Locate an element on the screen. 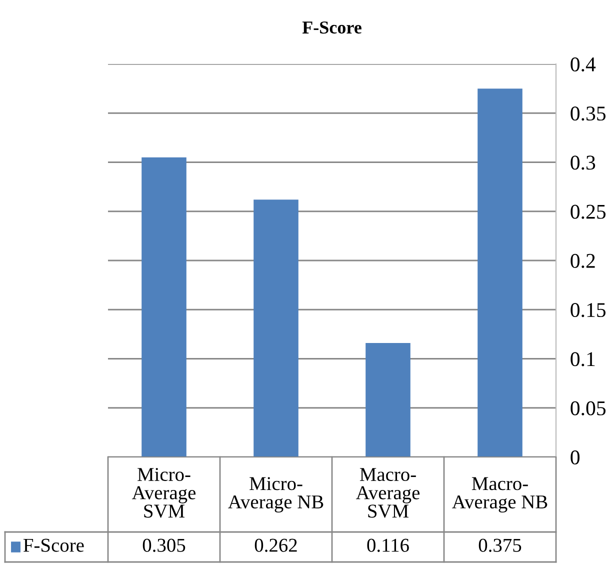  data-label: 0.116 is located at coordinates (388, 545).